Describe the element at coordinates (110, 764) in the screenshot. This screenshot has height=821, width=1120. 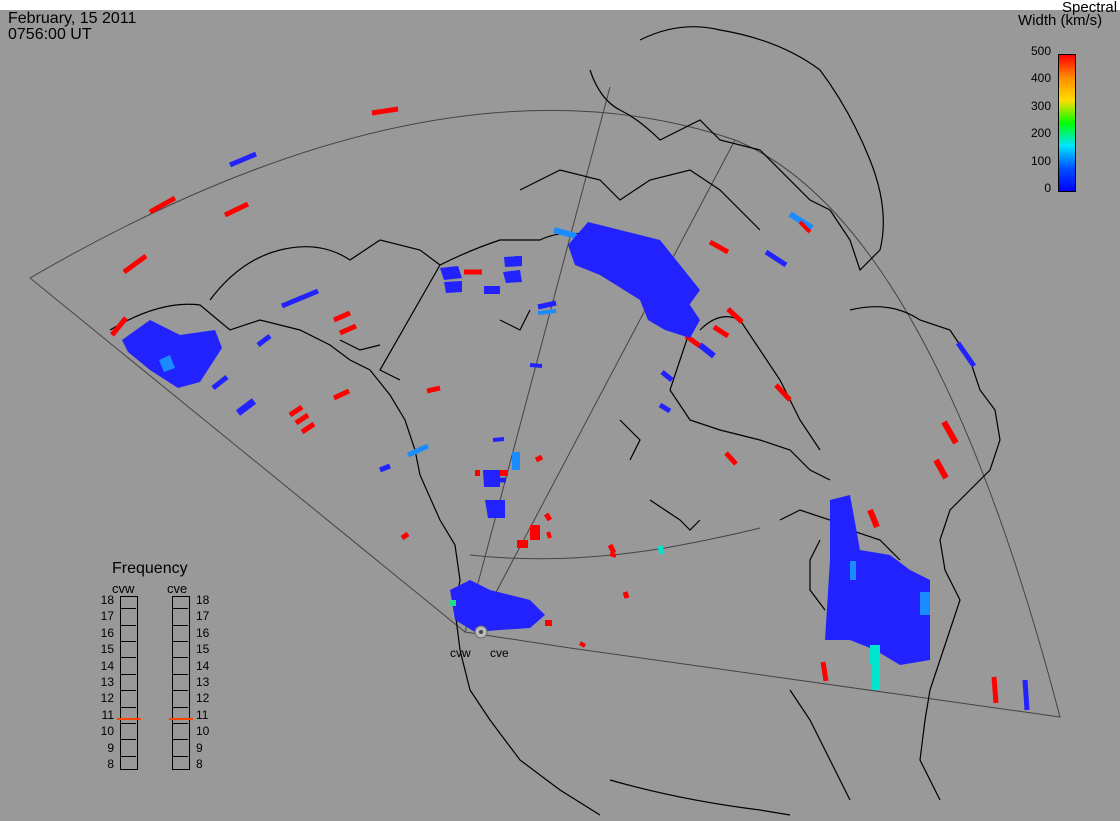
I see `frequency-label-left: 8` at that location.